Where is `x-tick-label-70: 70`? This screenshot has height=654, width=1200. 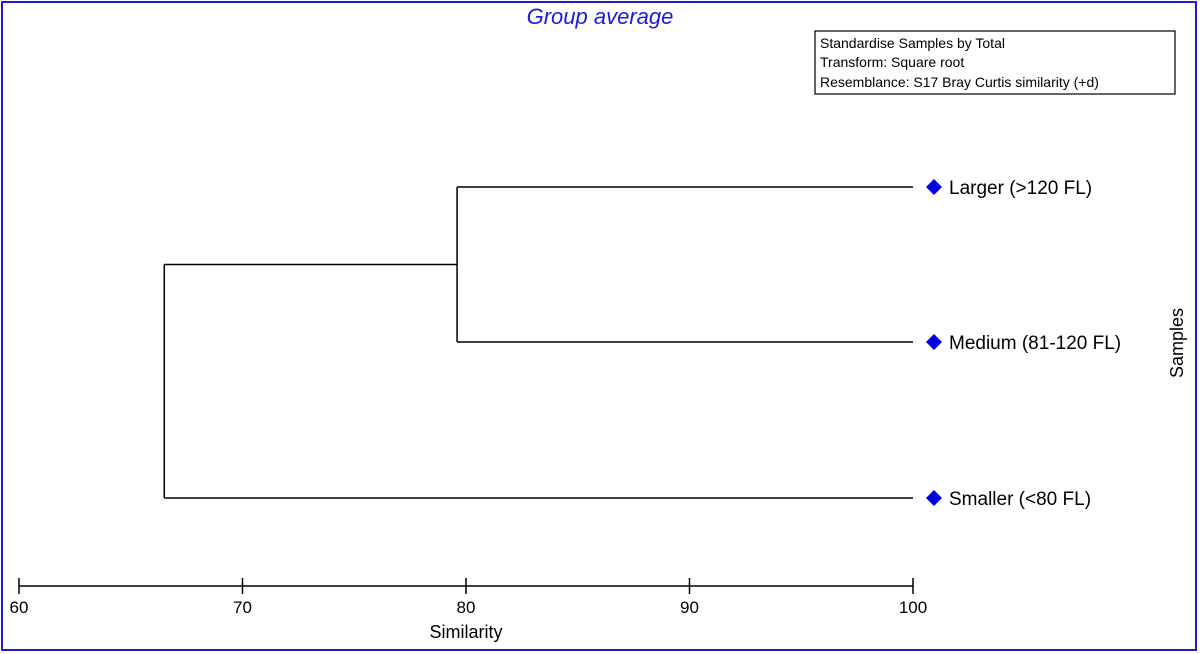 x-tick-label-70: 70 is located at coordinates (242, 607).